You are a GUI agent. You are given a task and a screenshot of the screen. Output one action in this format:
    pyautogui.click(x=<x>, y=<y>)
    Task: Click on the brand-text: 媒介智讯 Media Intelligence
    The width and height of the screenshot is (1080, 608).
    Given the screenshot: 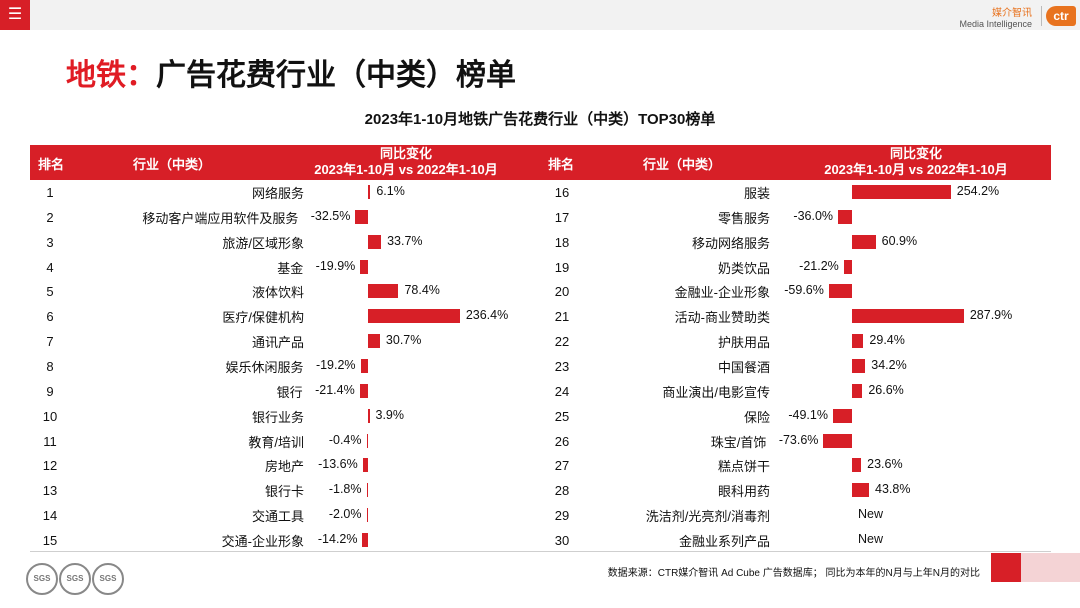 What is the action you would take?
    pyautogui.click(x=995, y=19)
    